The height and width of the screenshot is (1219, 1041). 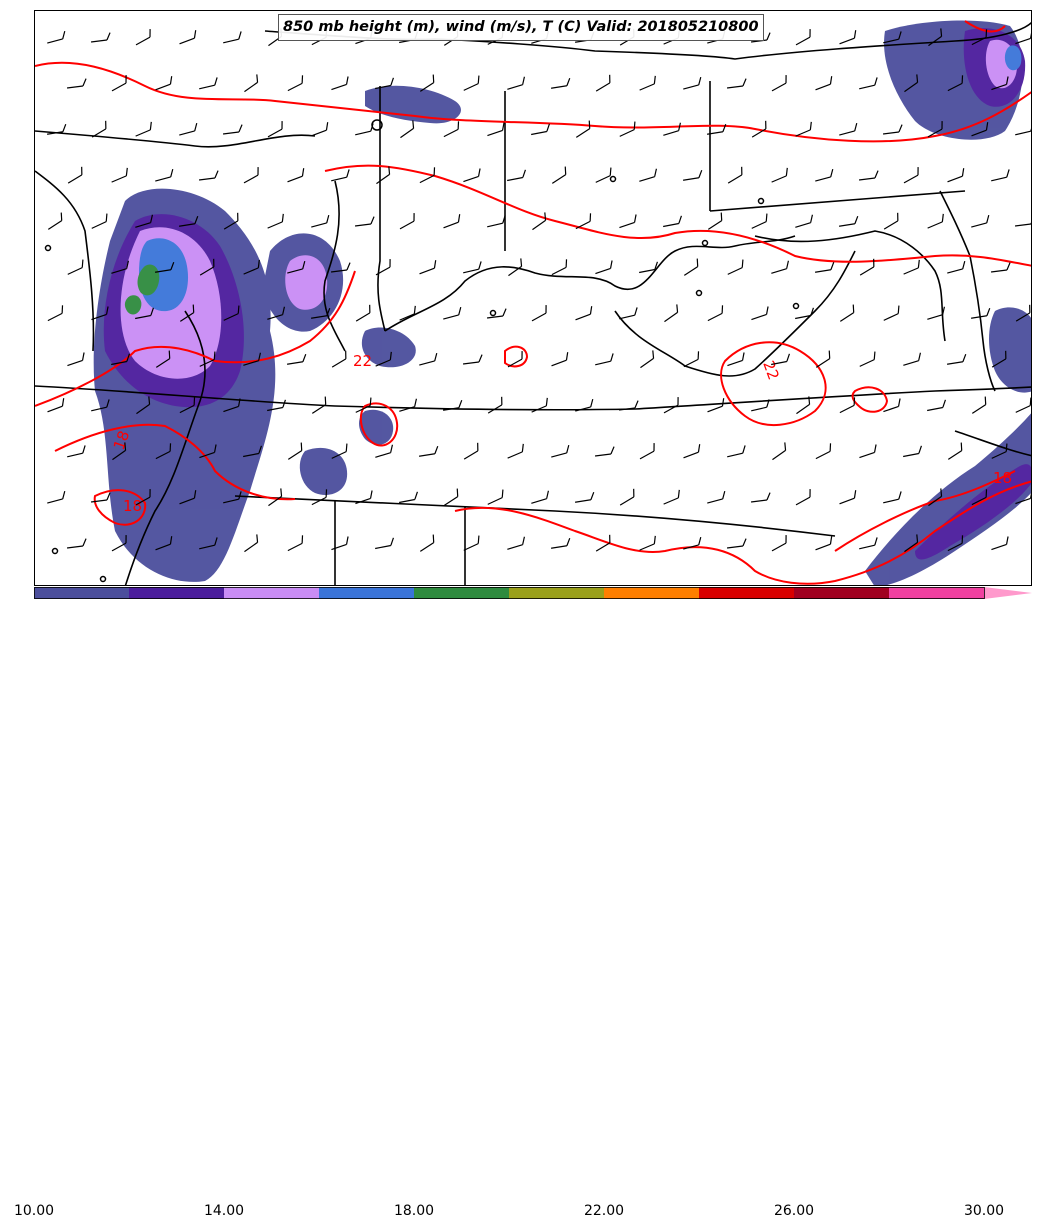 I want to click on colorbar-outline, so click(x=509, y=593).